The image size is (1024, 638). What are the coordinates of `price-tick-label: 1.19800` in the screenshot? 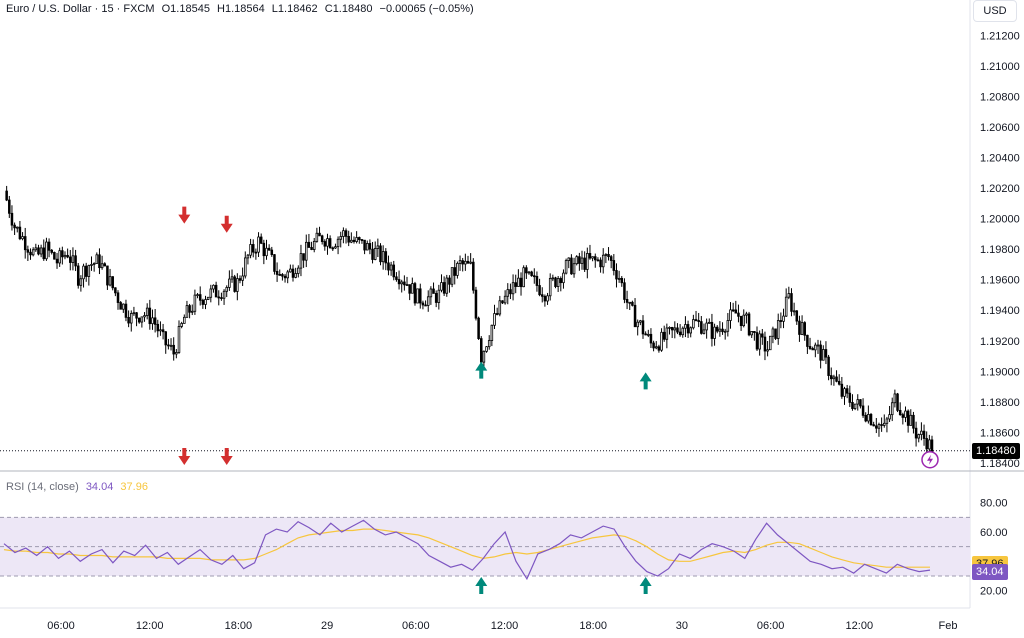 It's located at (1000, 250).